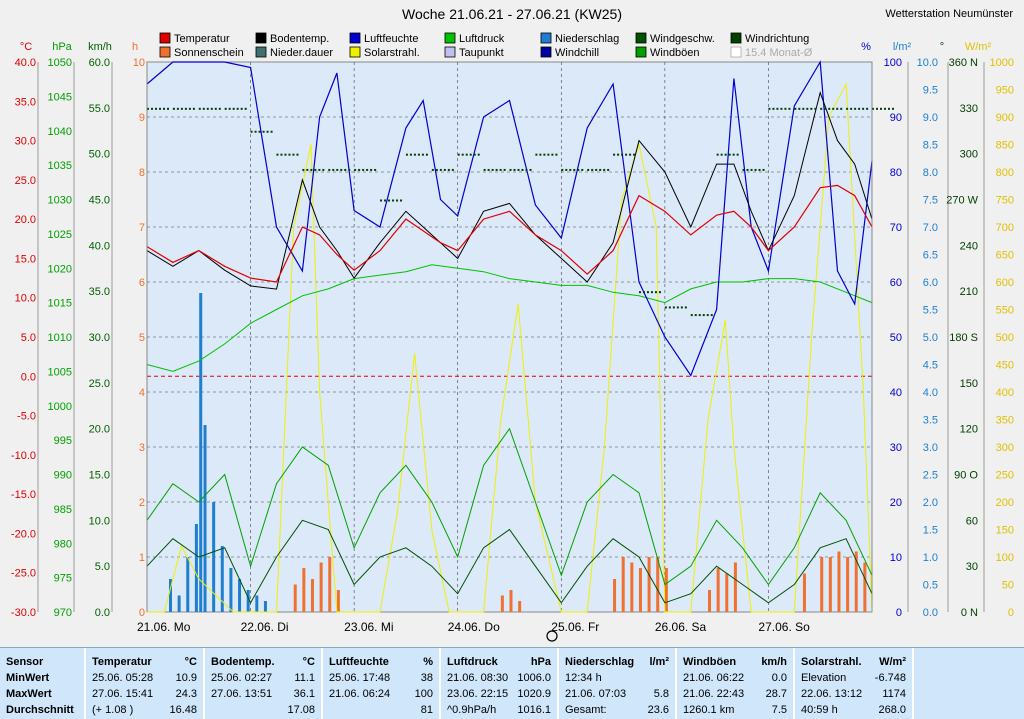 The width and height of the screenshot is (1024, 719). Describe the element at coordinates (100, 47) in the screenshot. I see `axis-unit-wind: km/h` at that location.